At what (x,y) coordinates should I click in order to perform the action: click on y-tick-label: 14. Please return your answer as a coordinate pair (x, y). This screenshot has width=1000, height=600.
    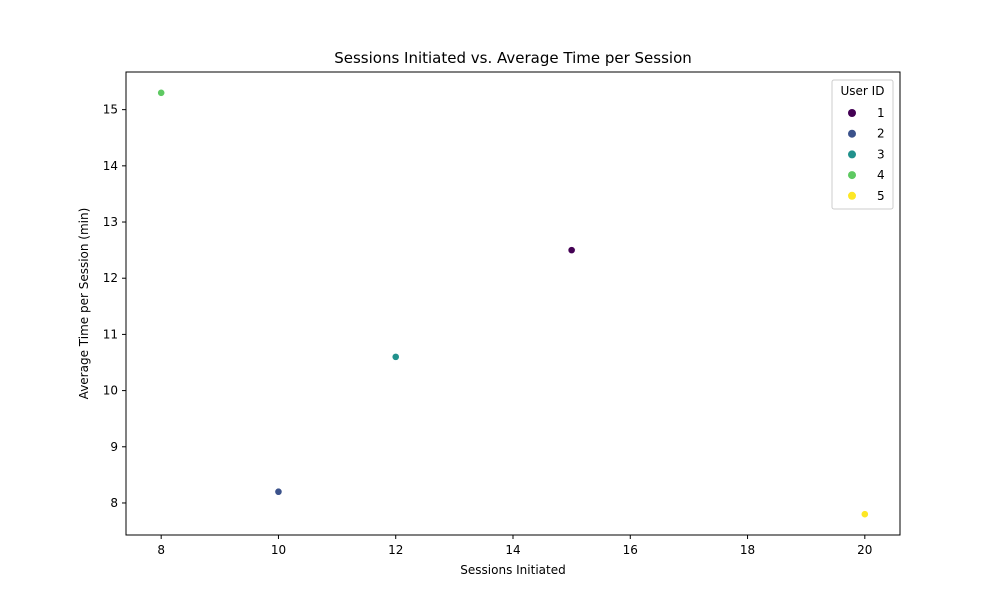
    Looking at the image, I should click on (110, 166).